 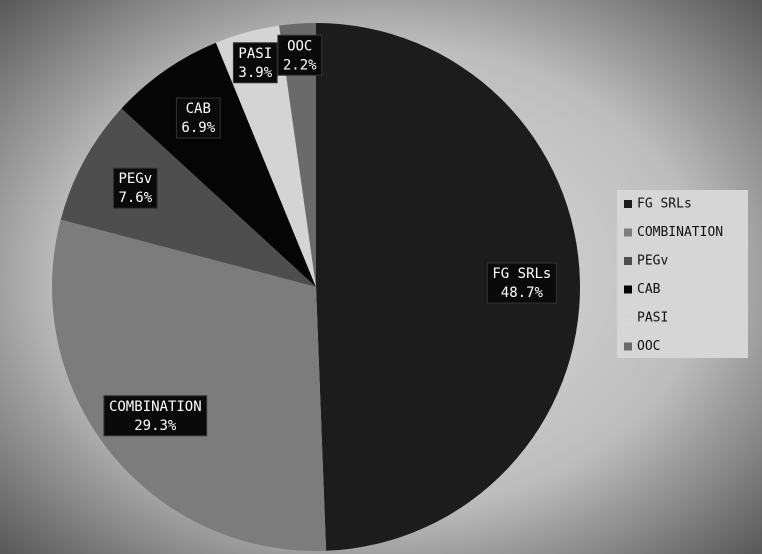 I want to click on legend-label: CAB, so click(x=649, y=289).